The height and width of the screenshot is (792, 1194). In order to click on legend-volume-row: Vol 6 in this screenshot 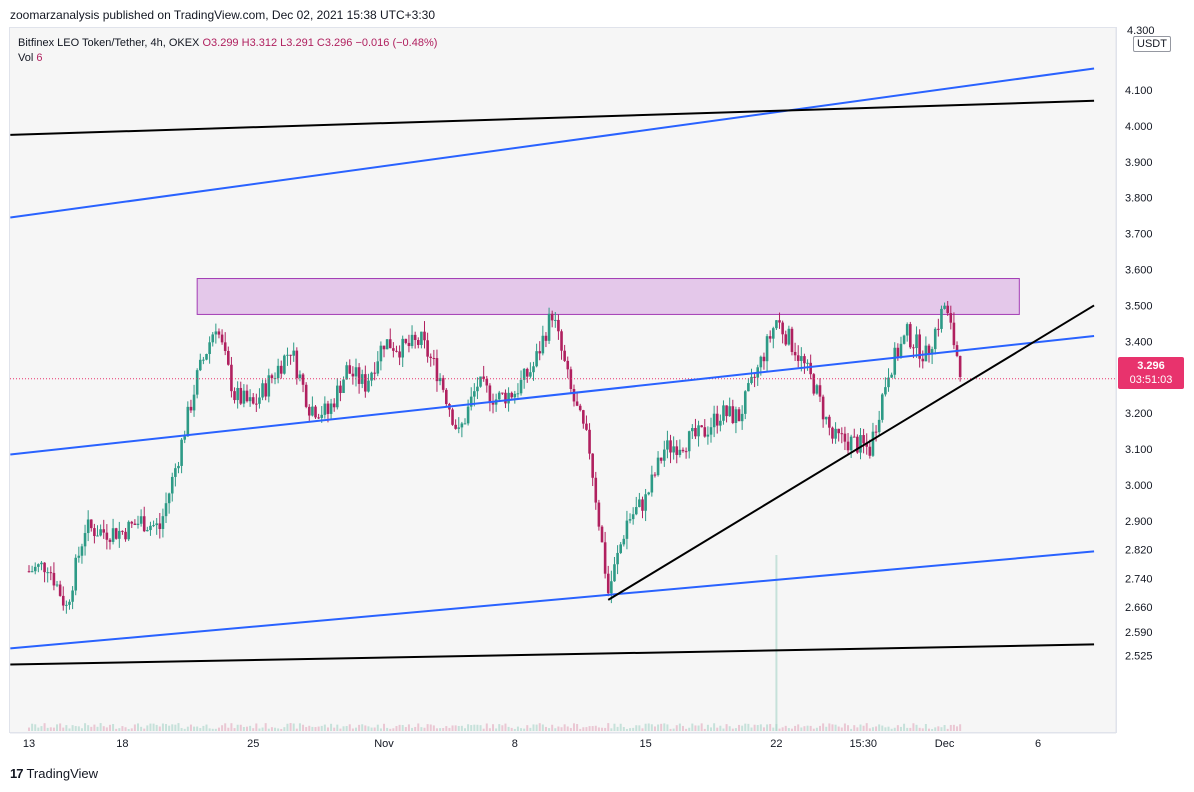, I will do `click(227, 58)`.